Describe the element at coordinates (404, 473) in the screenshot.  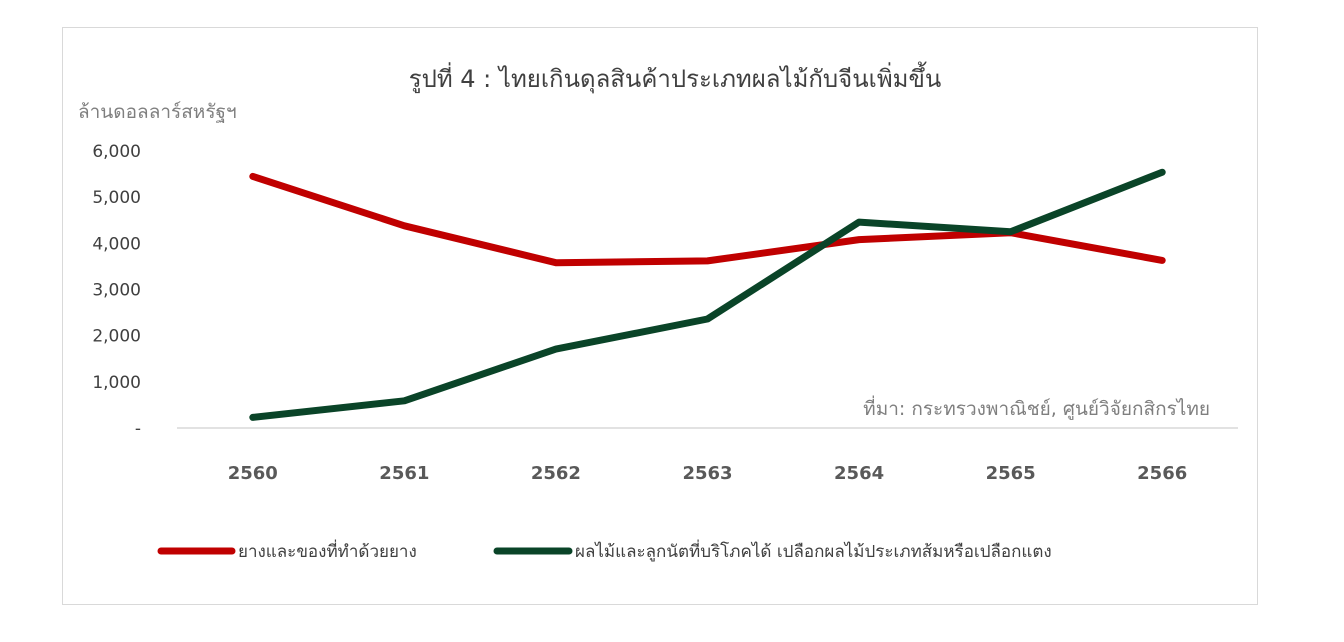
I see `x-tick-label: 2561` at that location.